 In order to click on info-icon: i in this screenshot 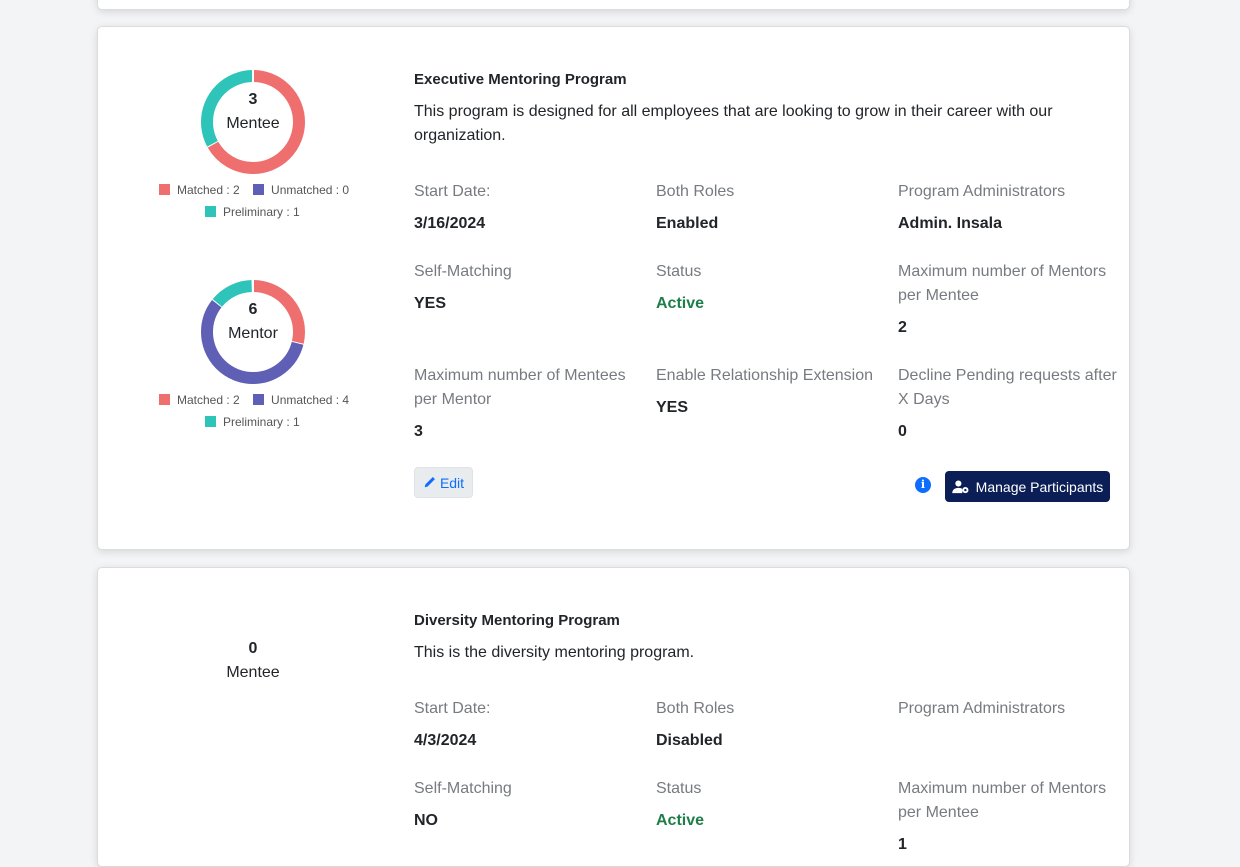, I will do `click(923, 485)`.